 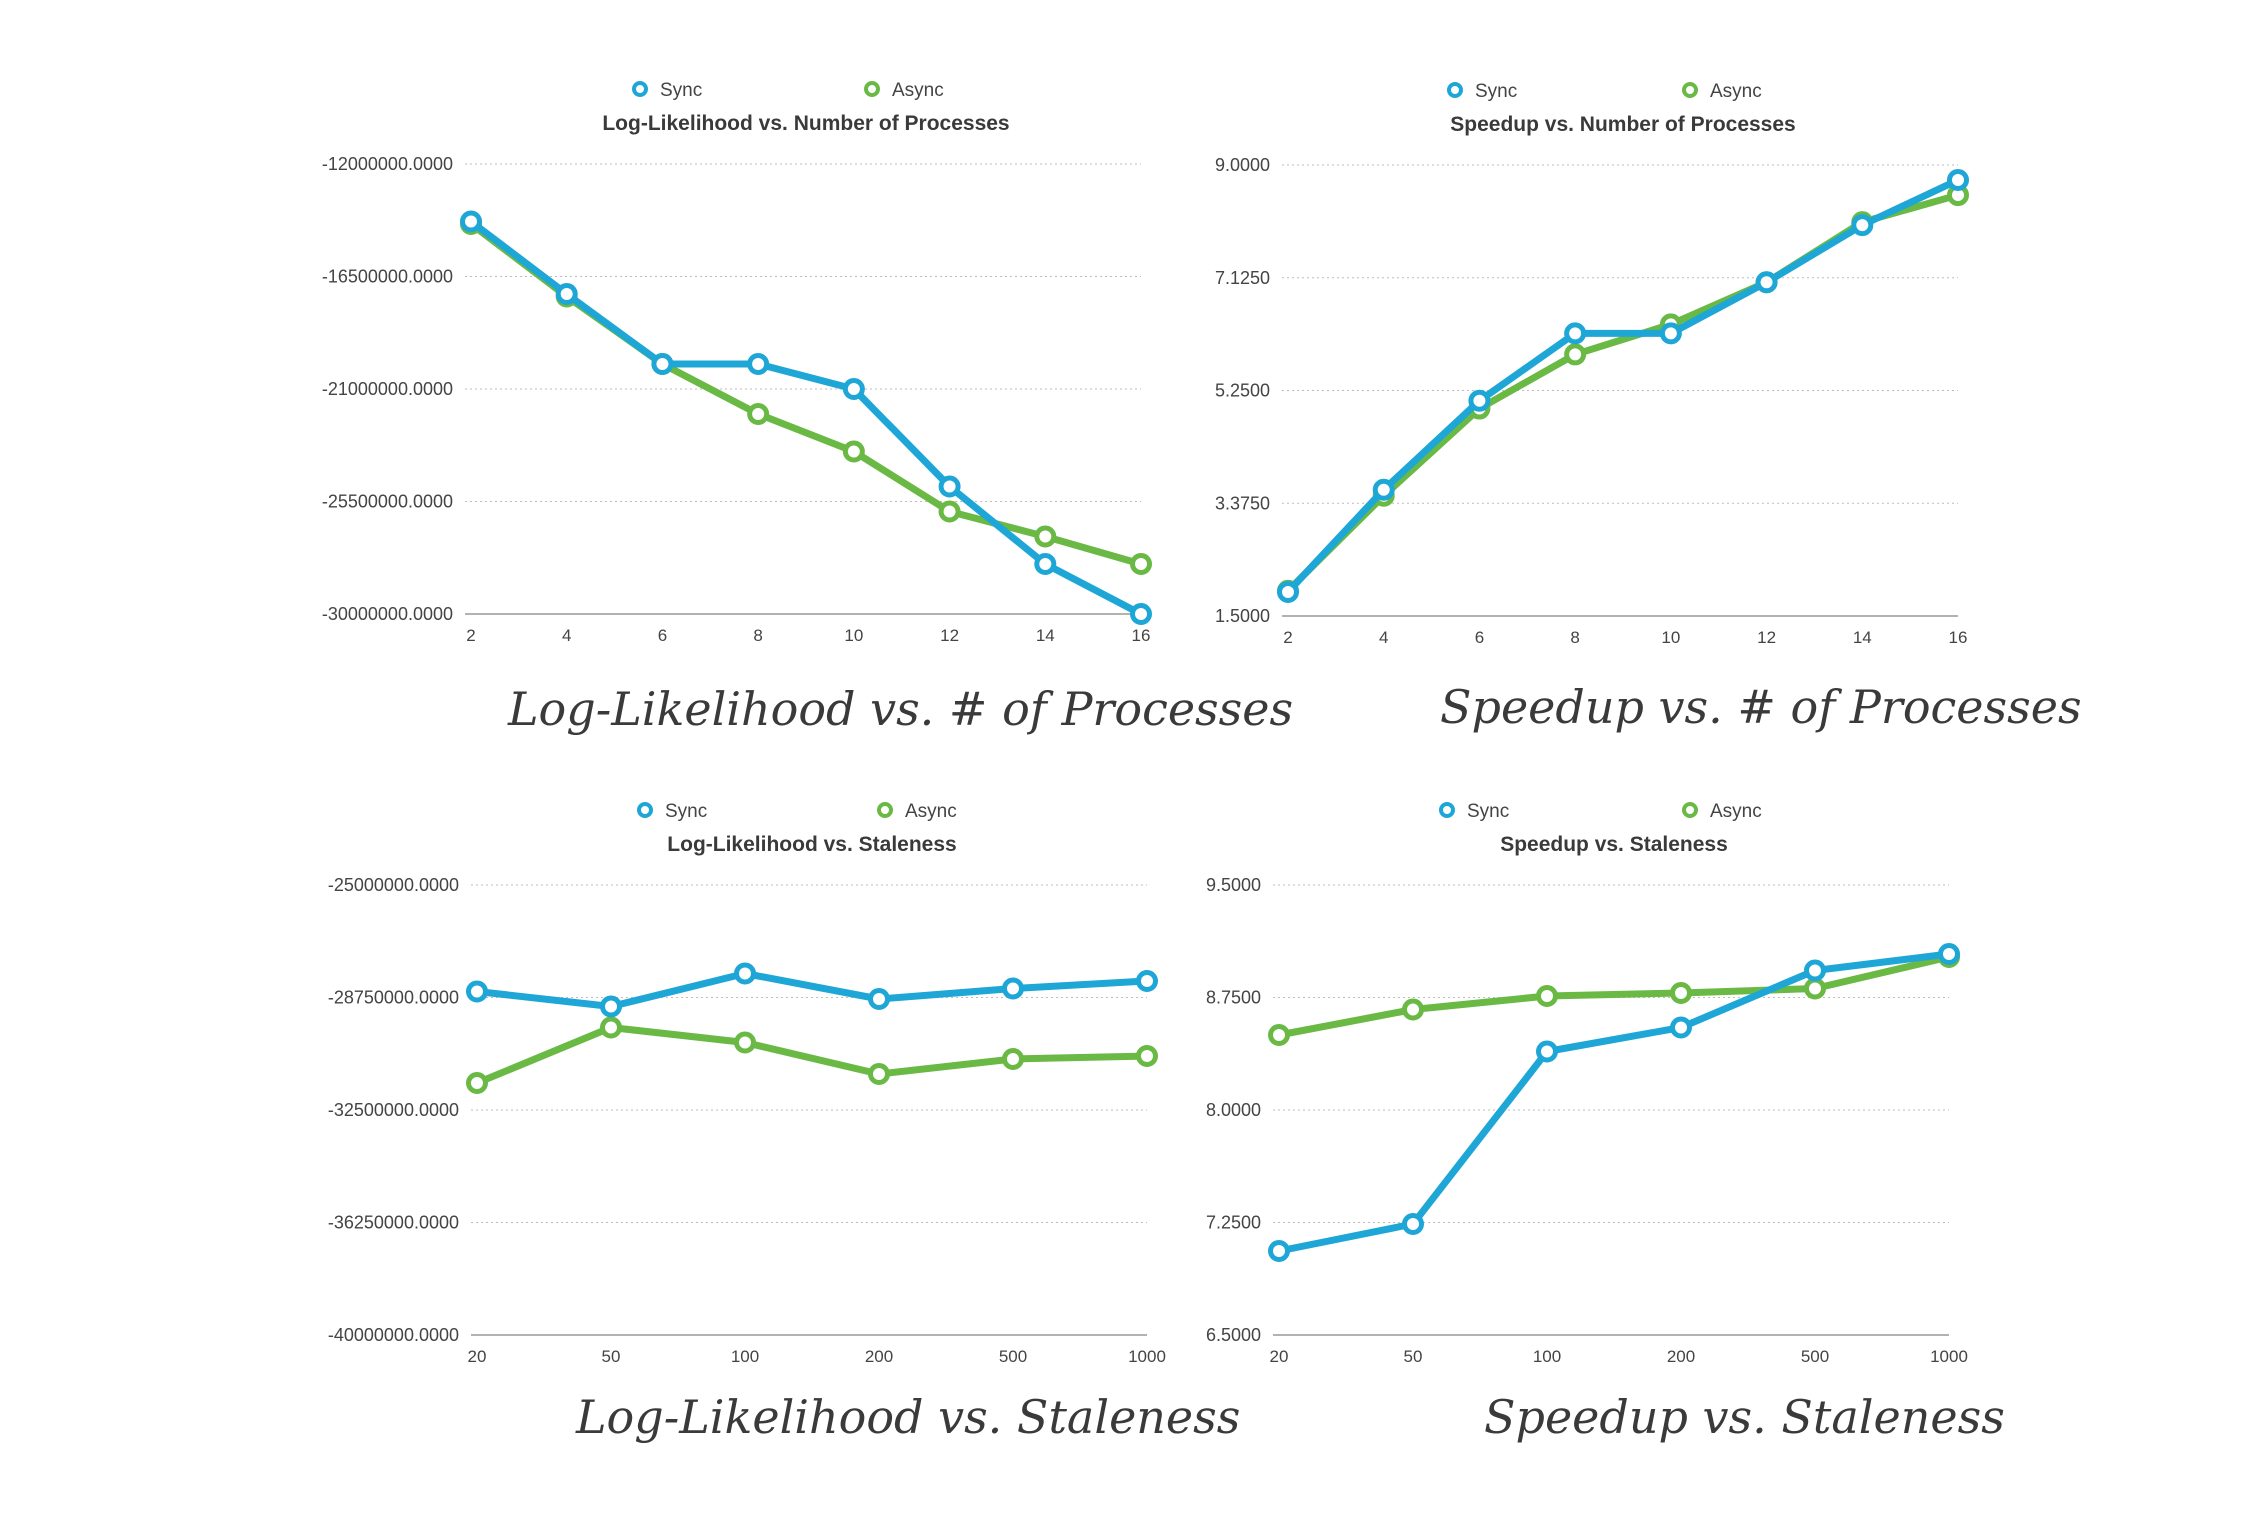 I want to click on chart-title: Log-Likelihood vs. Number of Processes, so click(x=805, y=123).